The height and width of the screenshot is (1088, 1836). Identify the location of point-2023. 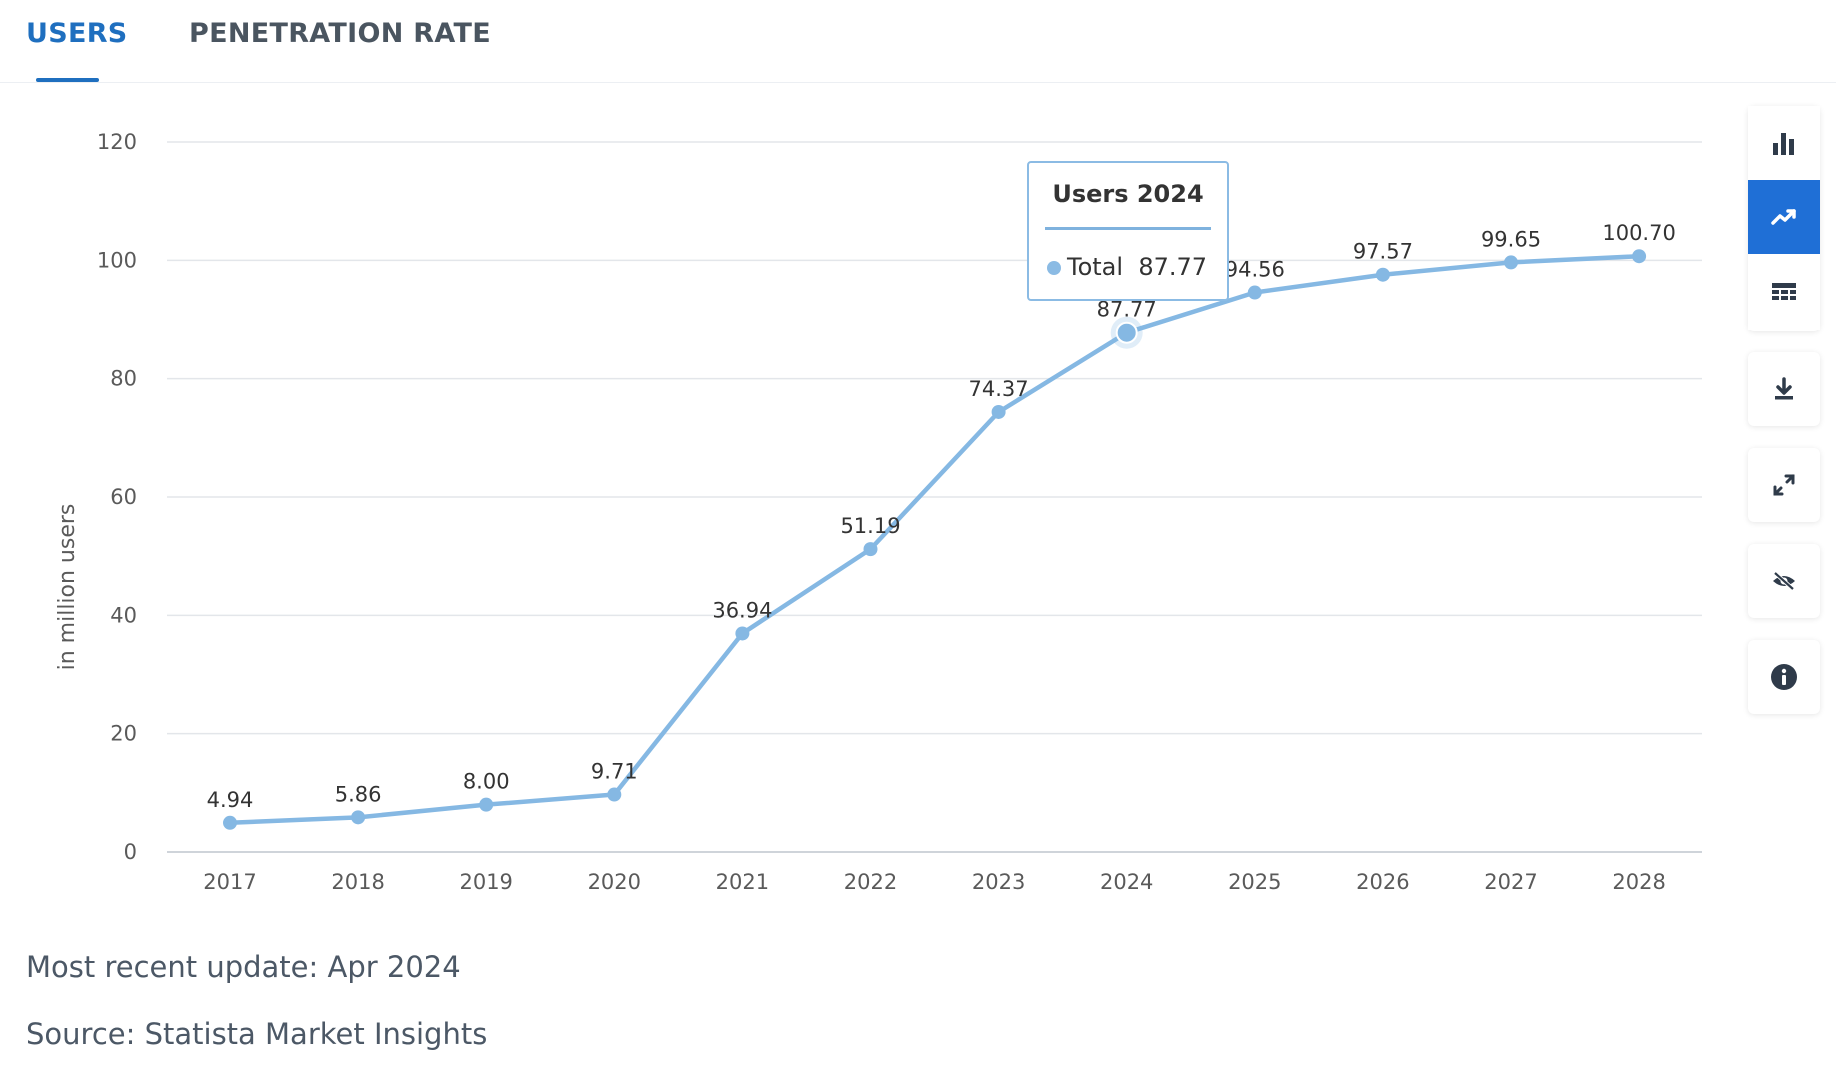
(998, 411).